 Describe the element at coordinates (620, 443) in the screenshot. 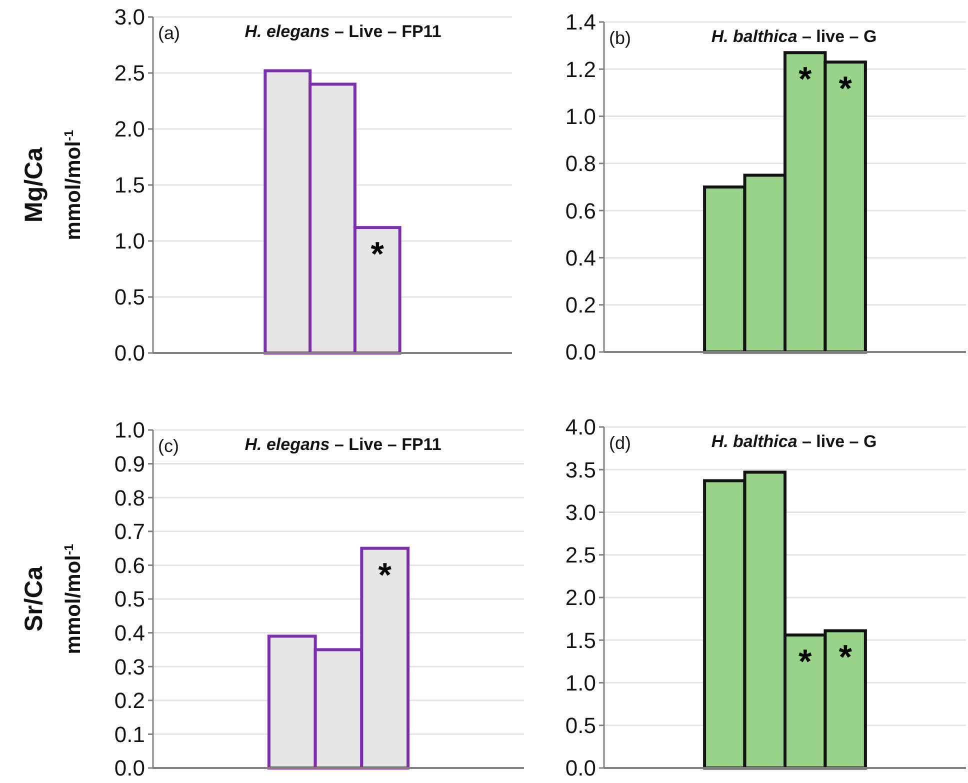

I see `text: (d)` at that location.